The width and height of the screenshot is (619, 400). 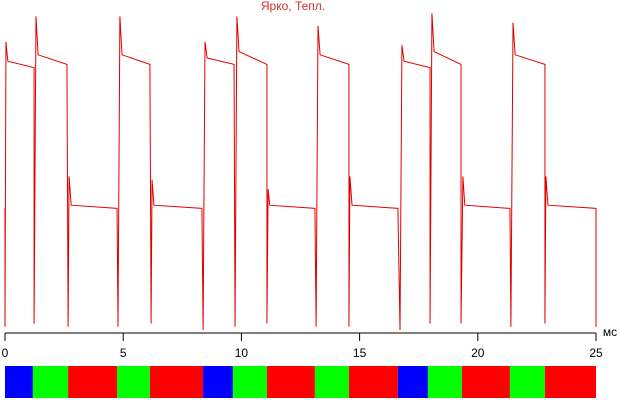 What do you see at coordinates (123, 353) in the screenshot?
I see `x-tick-label: 5` at bounding box center [123, 353].